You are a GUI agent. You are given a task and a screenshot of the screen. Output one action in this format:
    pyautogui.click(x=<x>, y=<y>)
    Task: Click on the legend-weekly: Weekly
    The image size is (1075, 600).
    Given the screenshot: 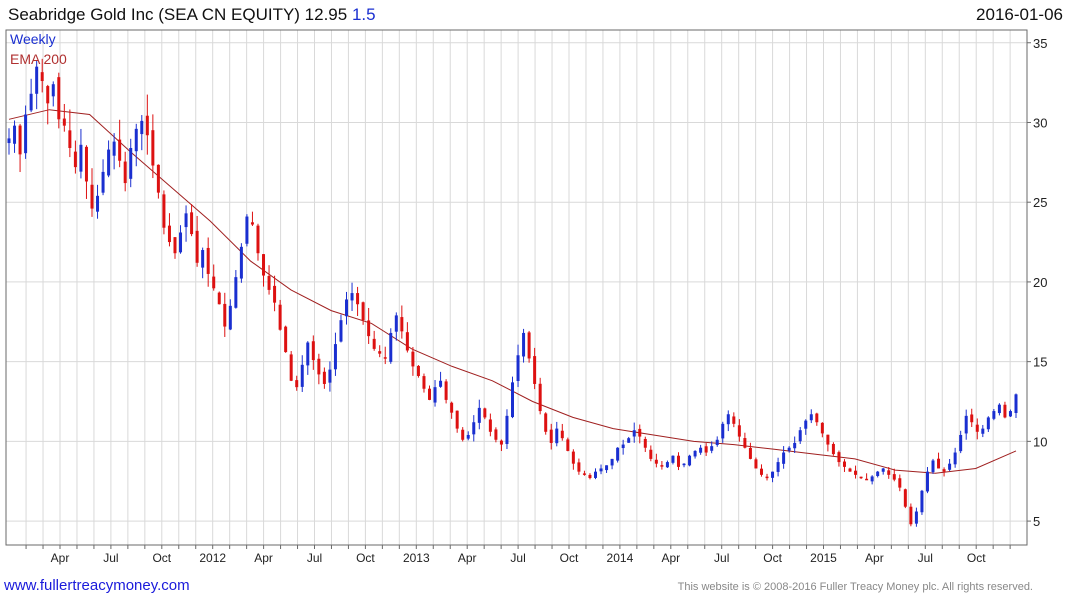 What is the action you would take?
    pyautogui.click(x=33, y=39)
    